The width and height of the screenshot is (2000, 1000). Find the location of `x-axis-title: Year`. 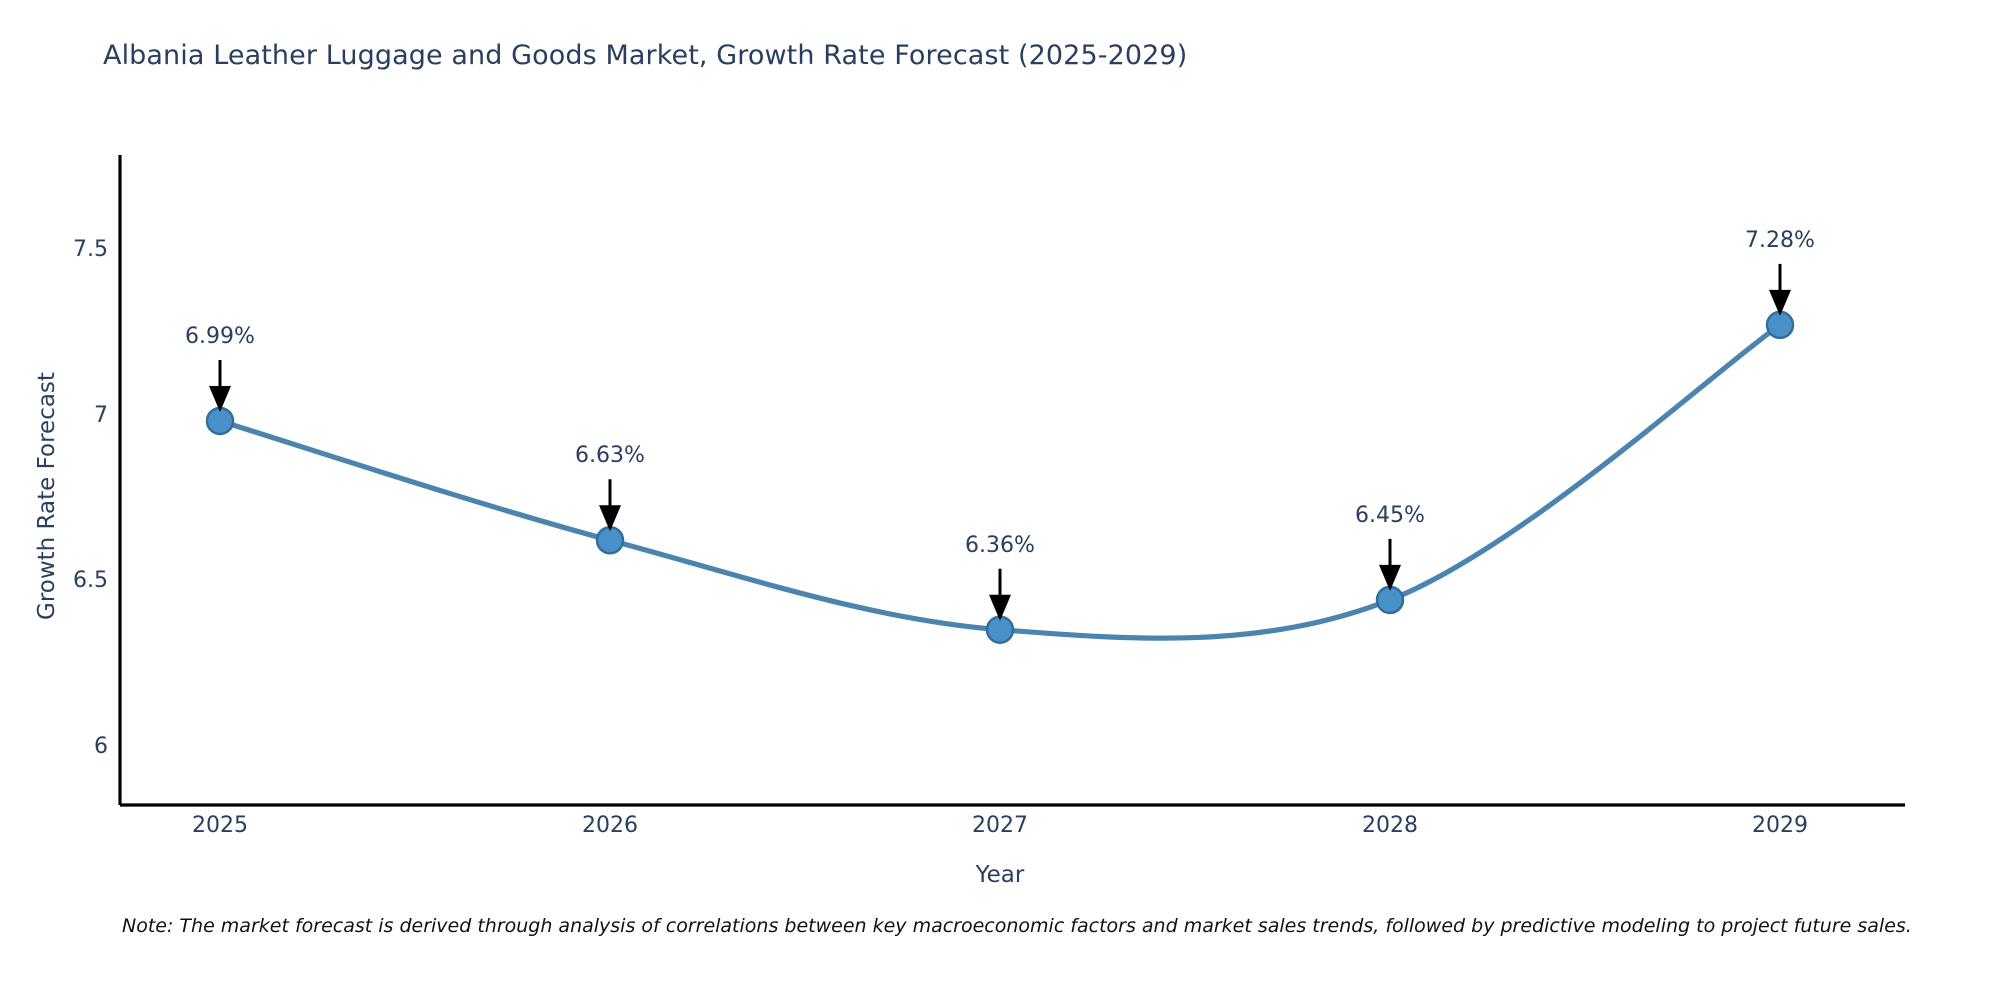

x-axis-title: Year is located at coordinates (1000, 875).